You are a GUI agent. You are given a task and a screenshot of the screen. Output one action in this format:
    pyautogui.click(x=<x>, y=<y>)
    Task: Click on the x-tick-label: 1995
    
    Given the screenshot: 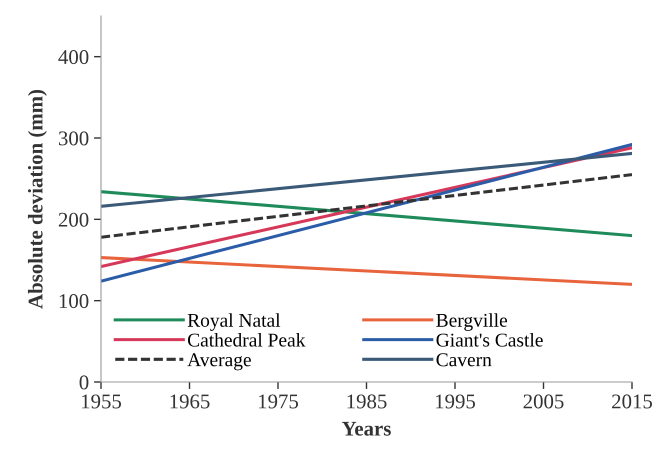 What is the action you would take?
    pyautogui.click(x=456, y=401)
    